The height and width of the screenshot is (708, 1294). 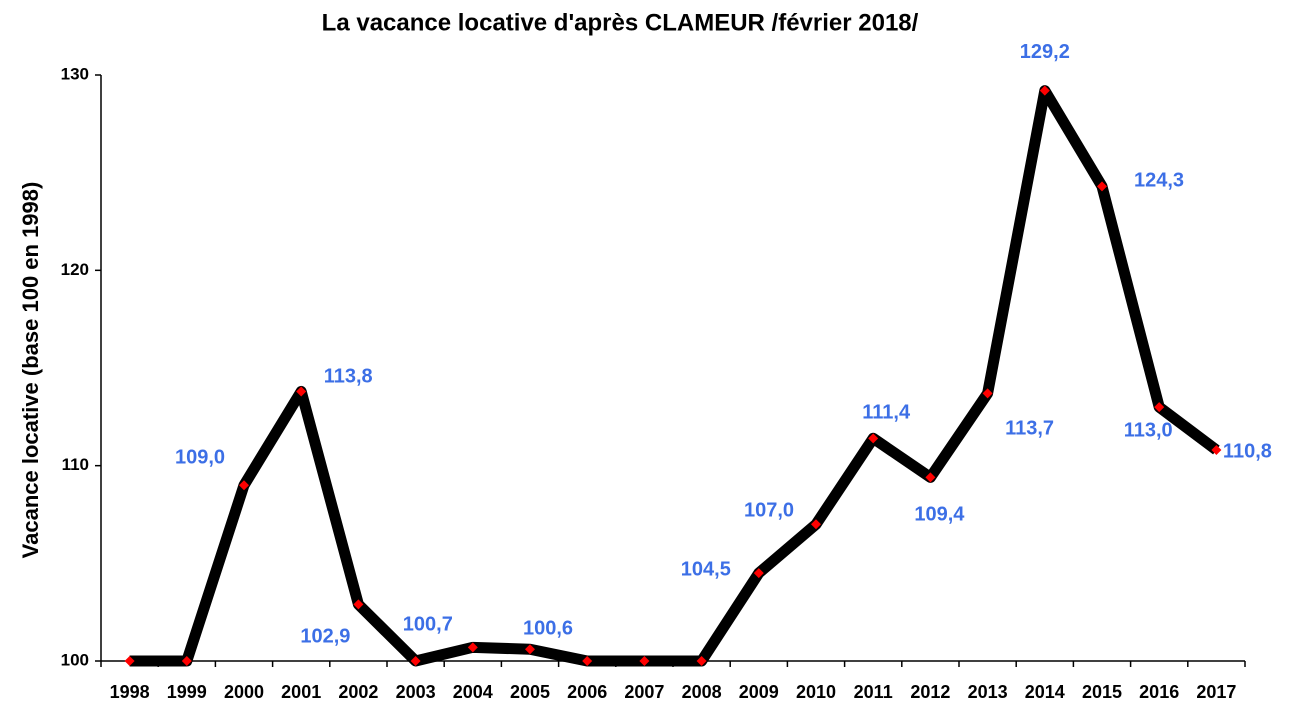 I want to click on y-axis-label: Vacance locative (base 100 en 1998), so click(x=30, y=370).